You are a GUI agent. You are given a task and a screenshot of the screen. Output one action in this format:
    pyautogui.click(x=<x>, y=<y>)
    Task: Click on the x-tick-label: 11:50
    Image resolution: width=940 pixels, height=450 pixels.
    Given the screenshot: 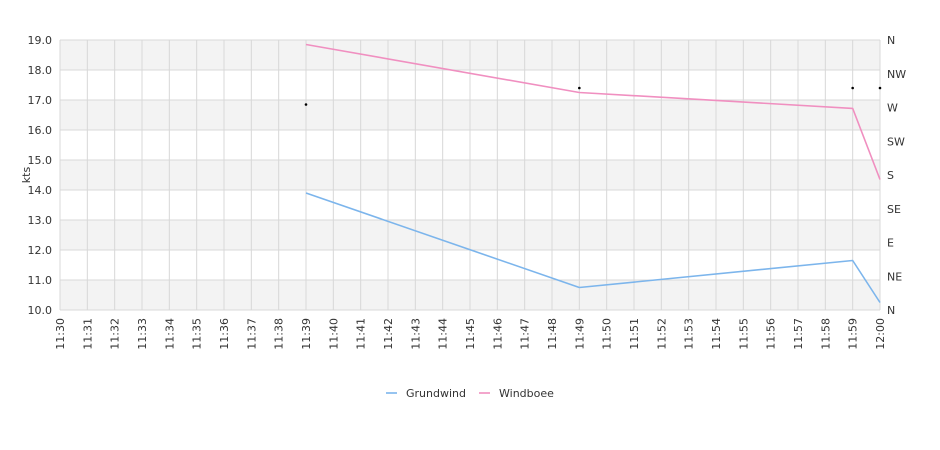 What is the action you would take?
    pyautogui.click(x=607, y=334)
    